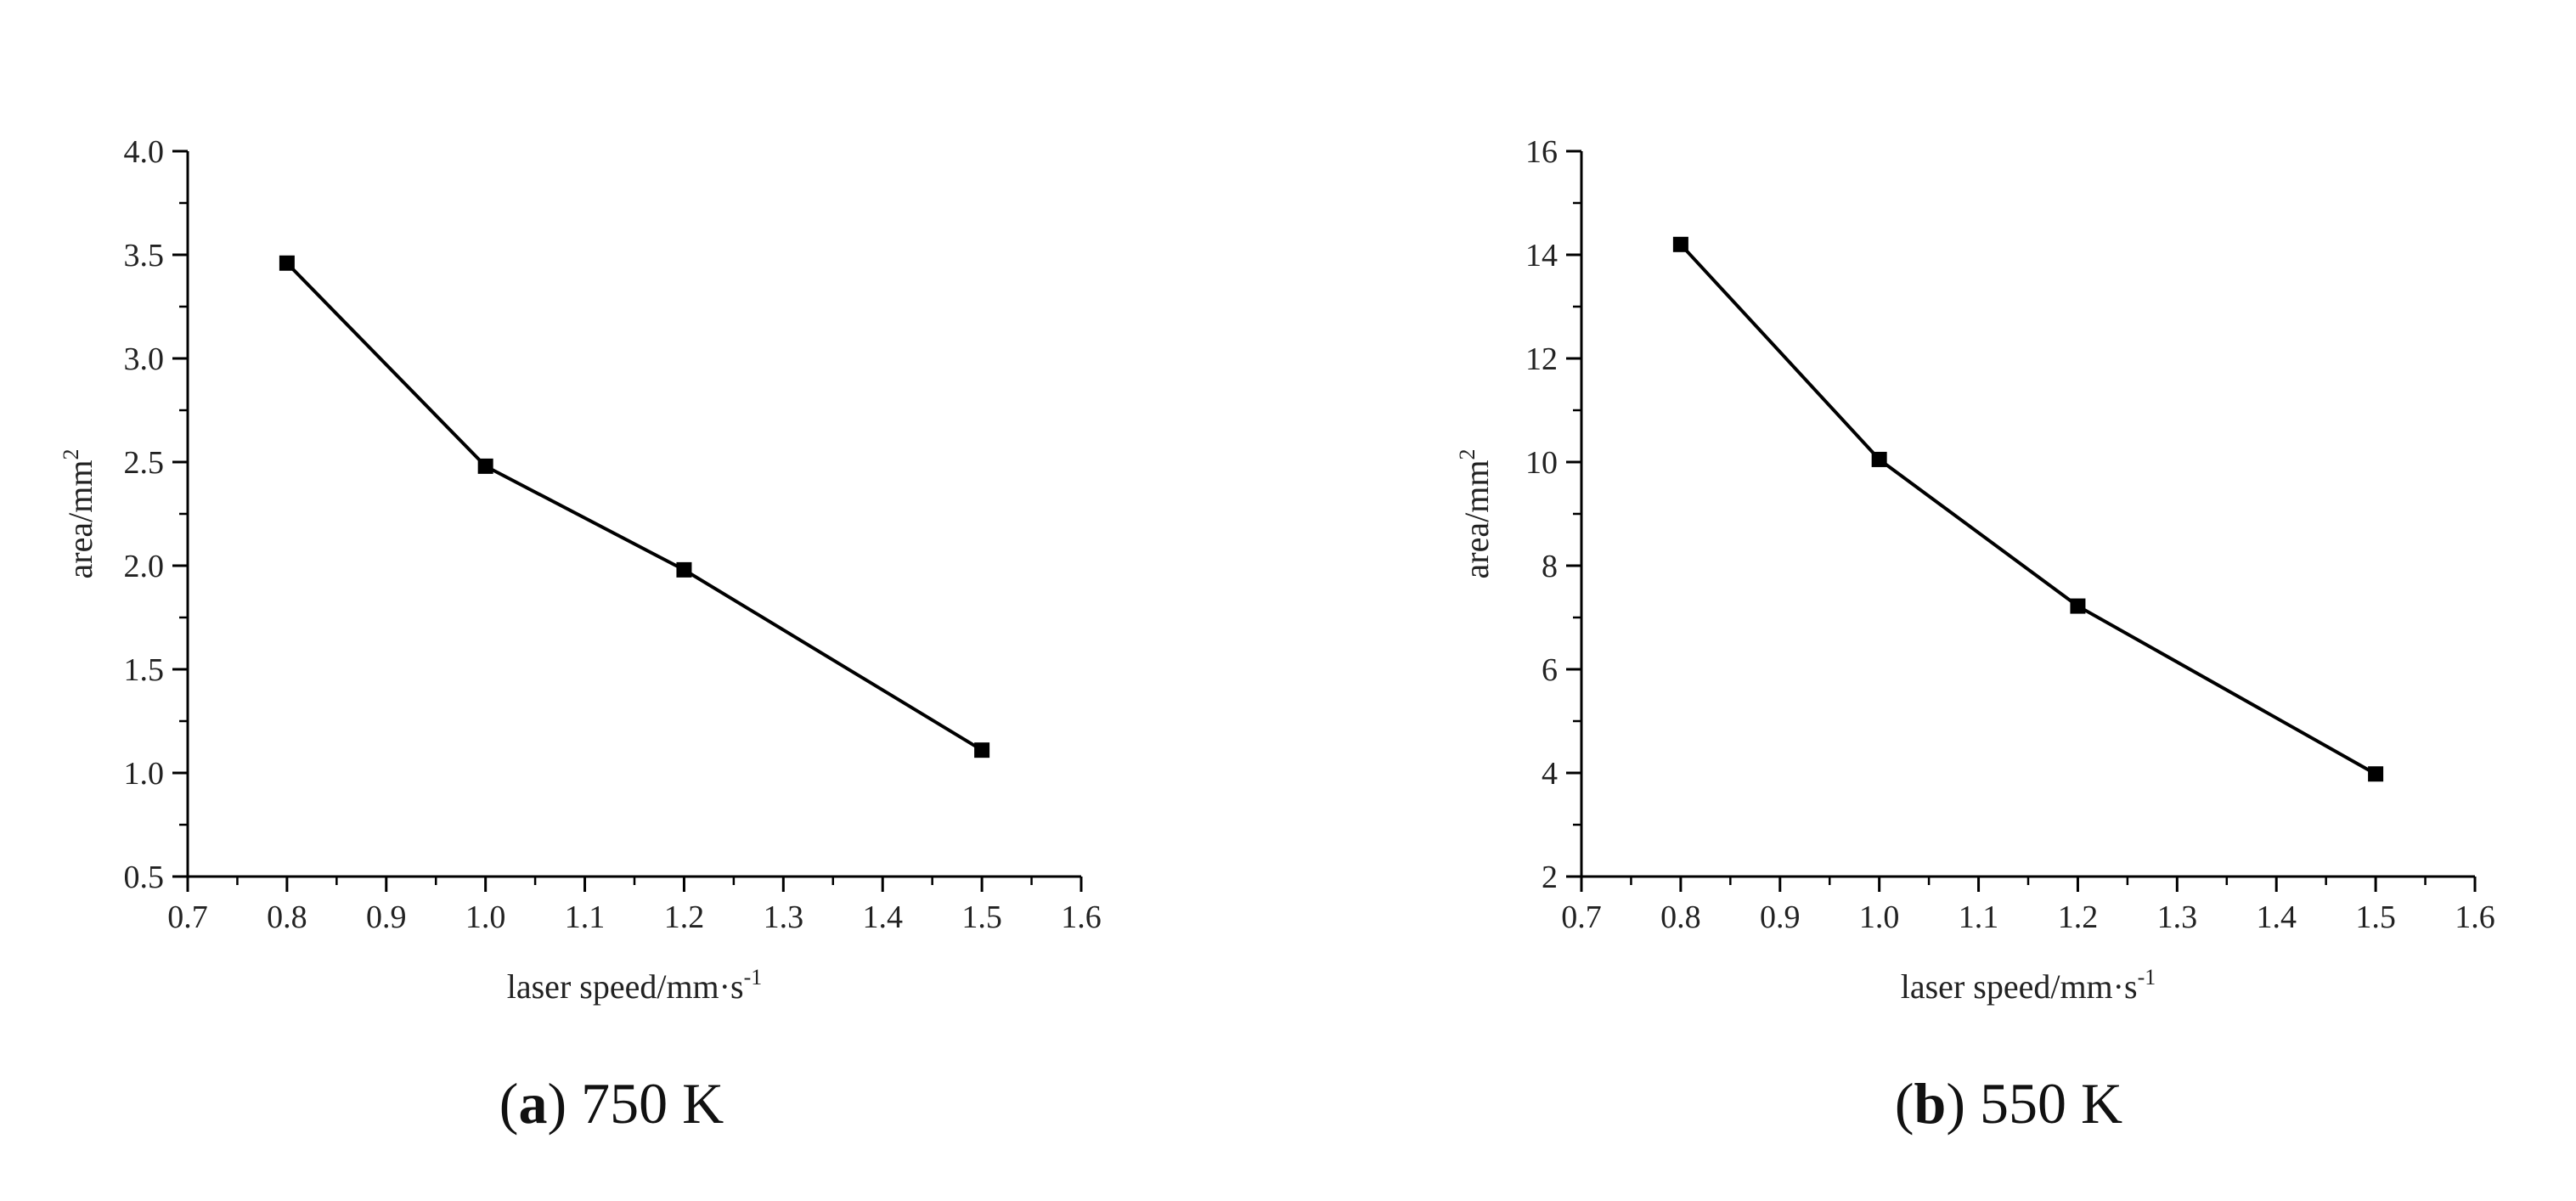  Describe the element at coordinates (144, 774) in the screenshot. I see `y-tick-label: 1.0` at that location.